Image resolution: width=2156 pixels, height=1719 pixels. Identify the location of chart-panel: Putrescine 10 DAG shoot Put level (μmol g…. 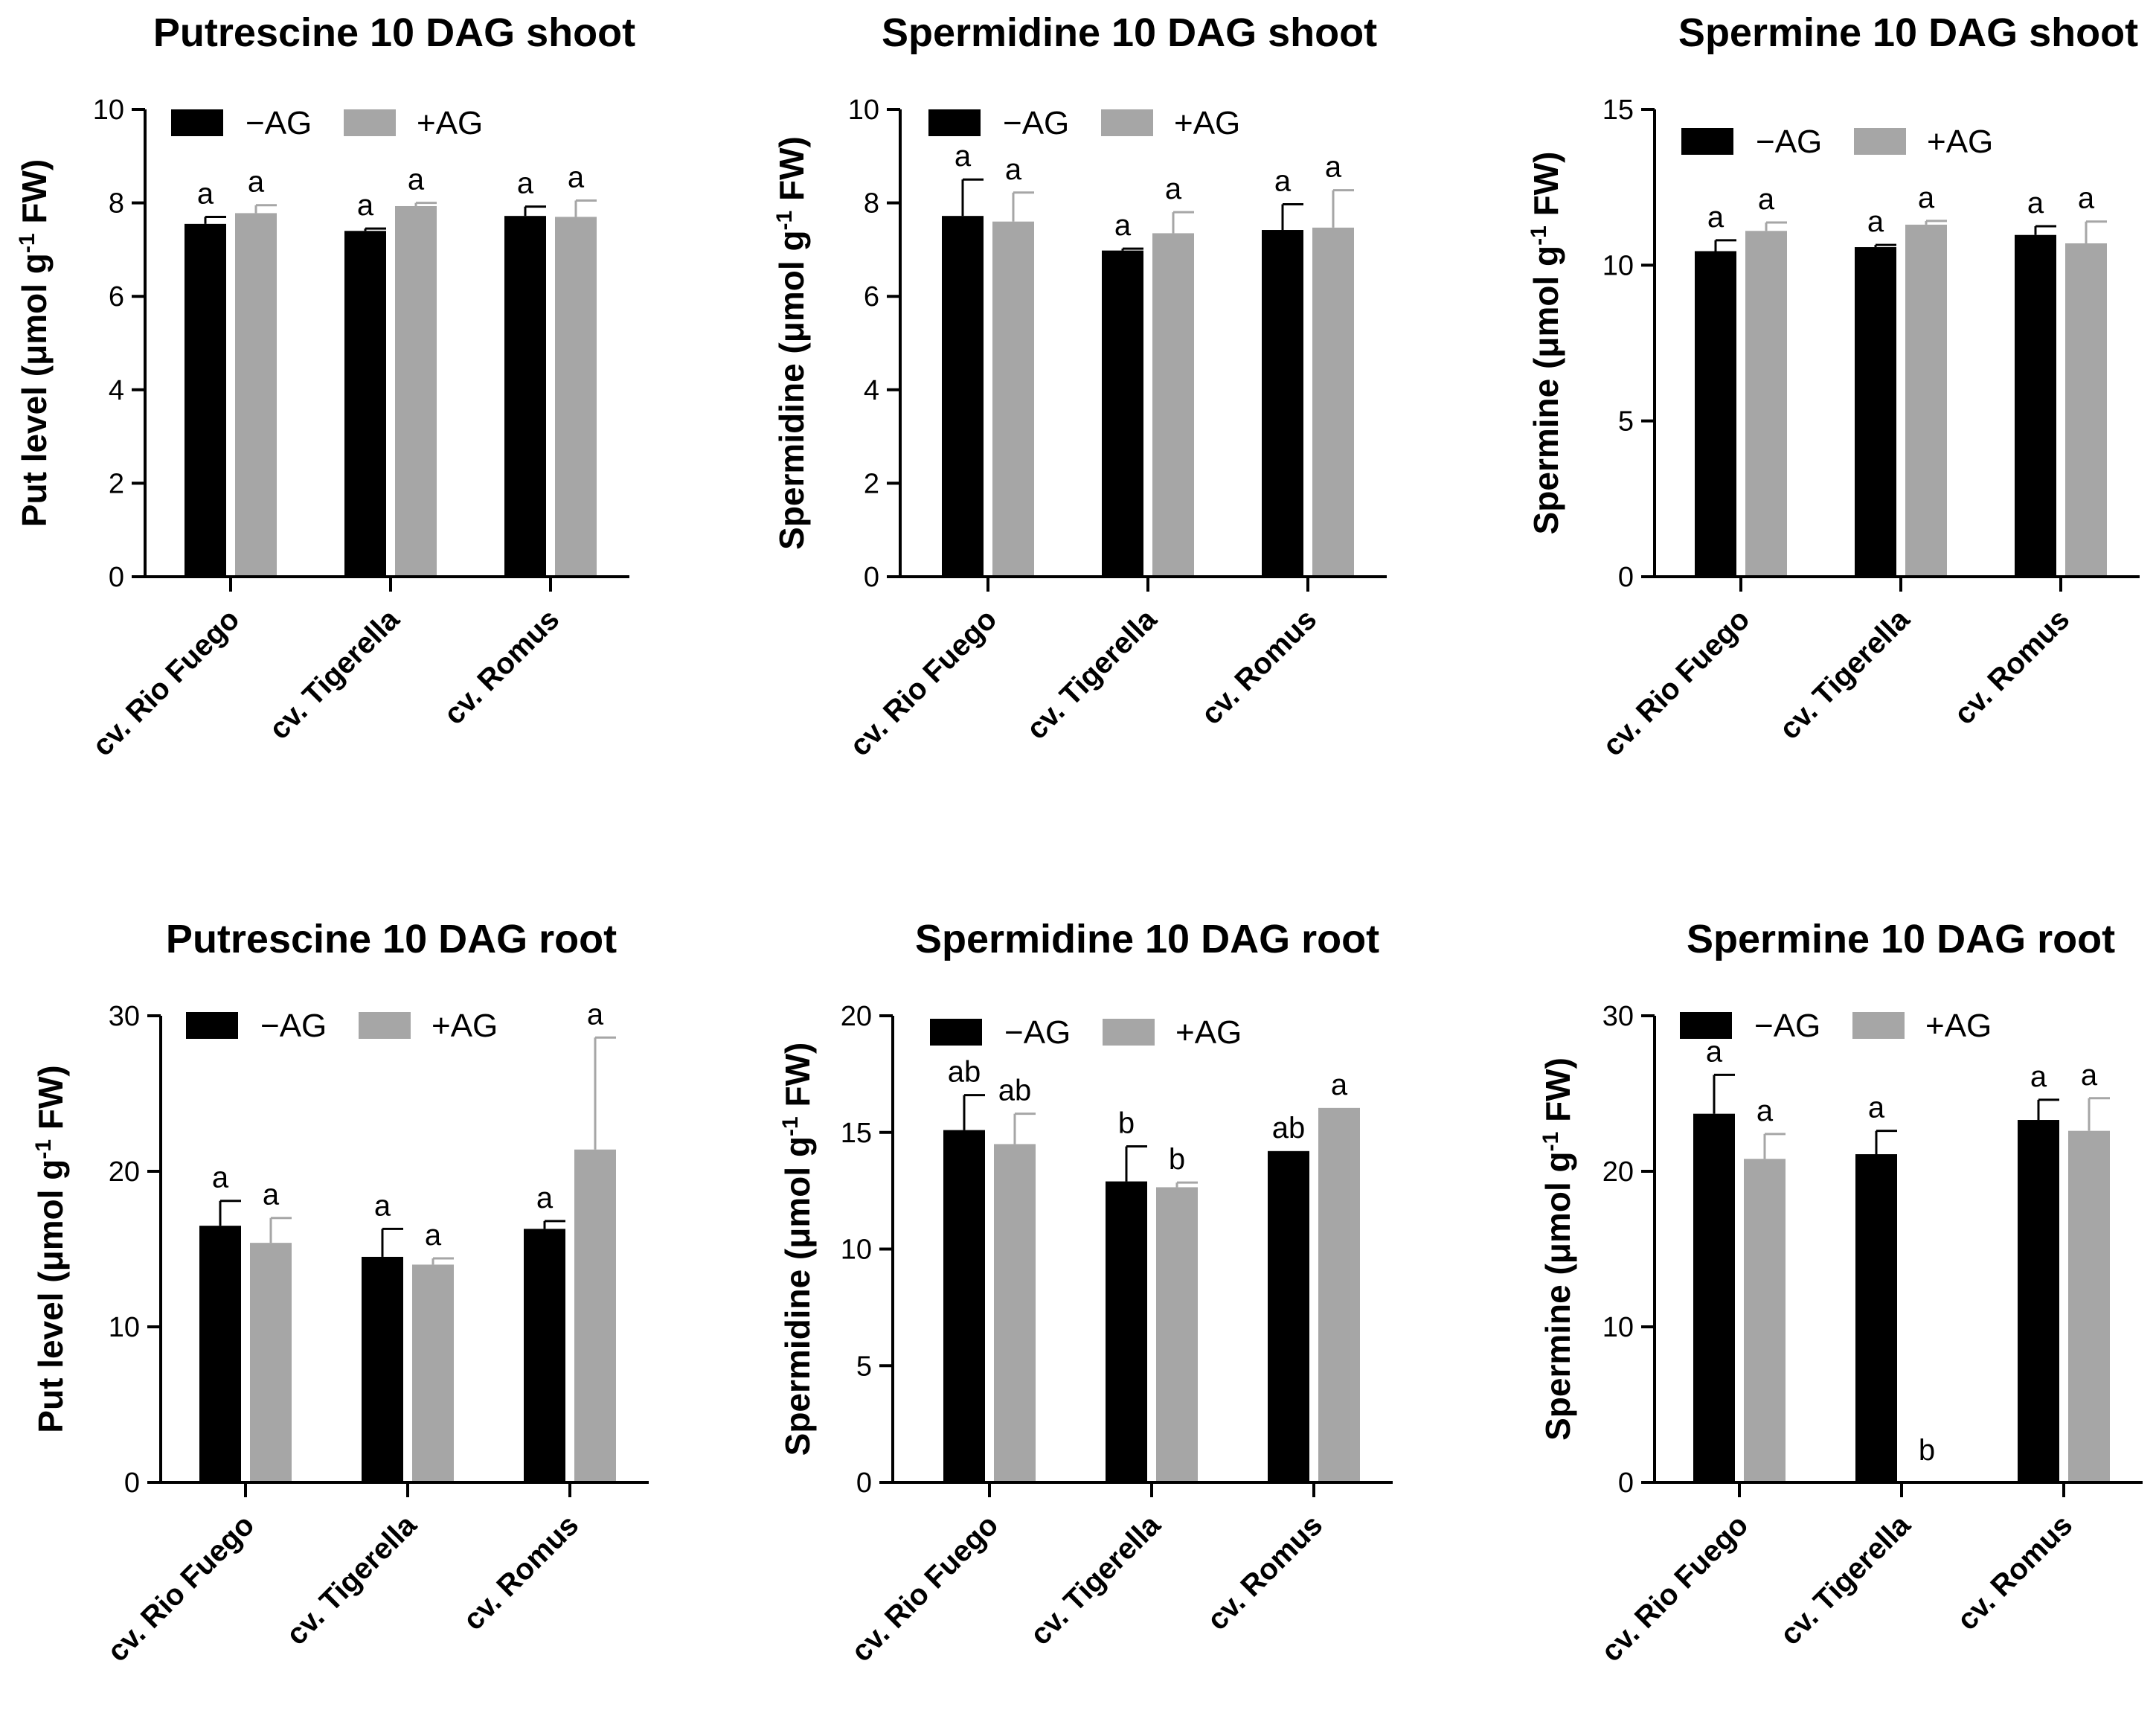
(325, 386).